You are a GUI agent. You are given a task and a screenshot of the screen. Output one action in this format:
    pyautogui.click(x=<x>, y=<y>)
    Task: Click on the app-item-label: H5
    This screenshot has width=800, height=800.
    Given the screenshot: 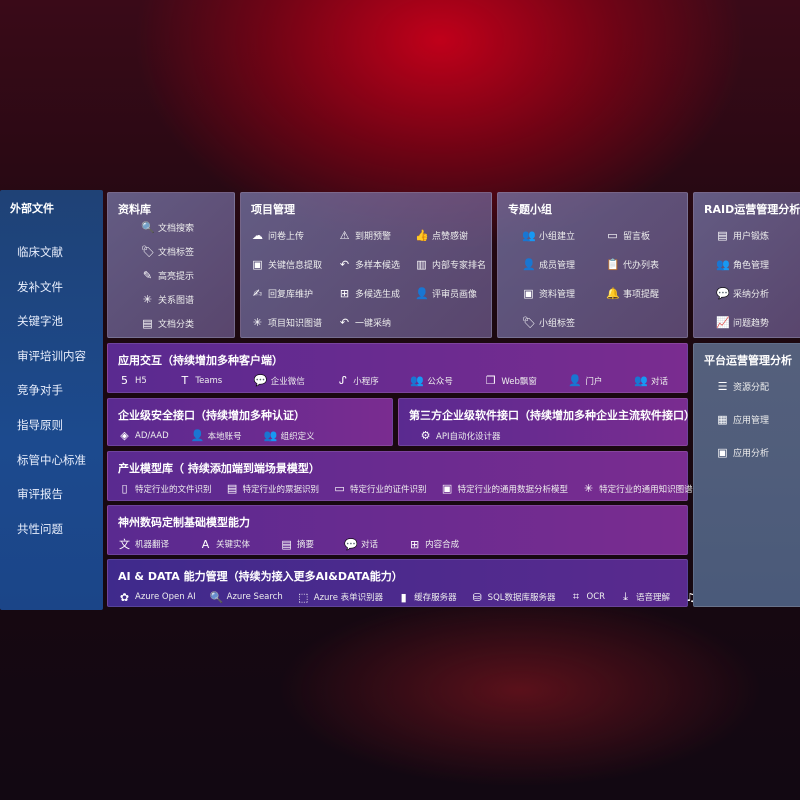 What is the action you would take?
    pyautogui.click(x=141, y=380)
    